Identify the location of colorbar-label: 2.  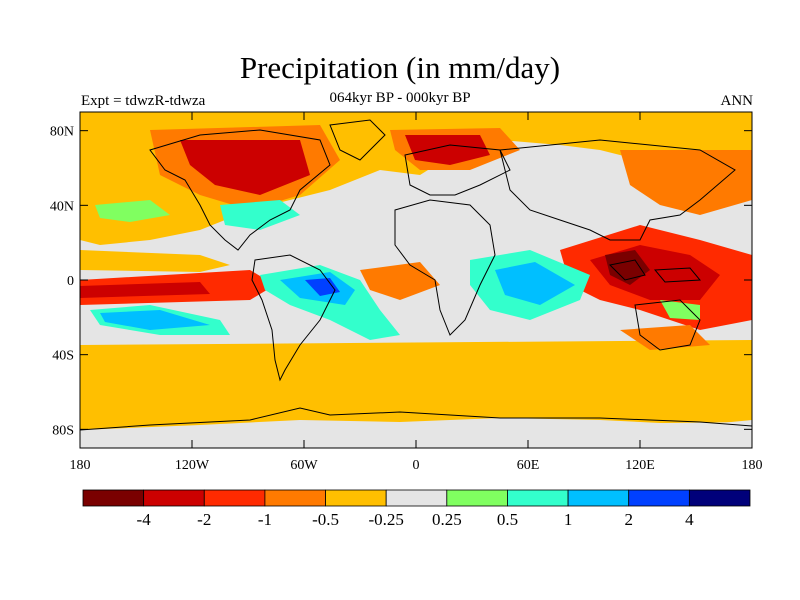
(628, 519).